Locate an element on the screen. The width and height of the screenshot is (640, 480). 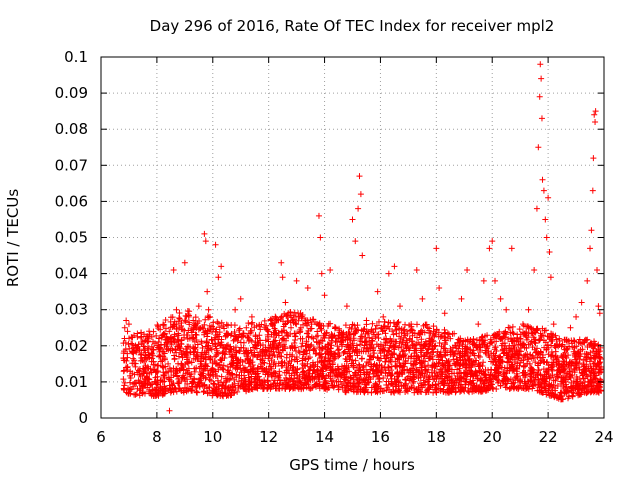
y-tick-label: 0.01 is located at coordinates (71, 382).